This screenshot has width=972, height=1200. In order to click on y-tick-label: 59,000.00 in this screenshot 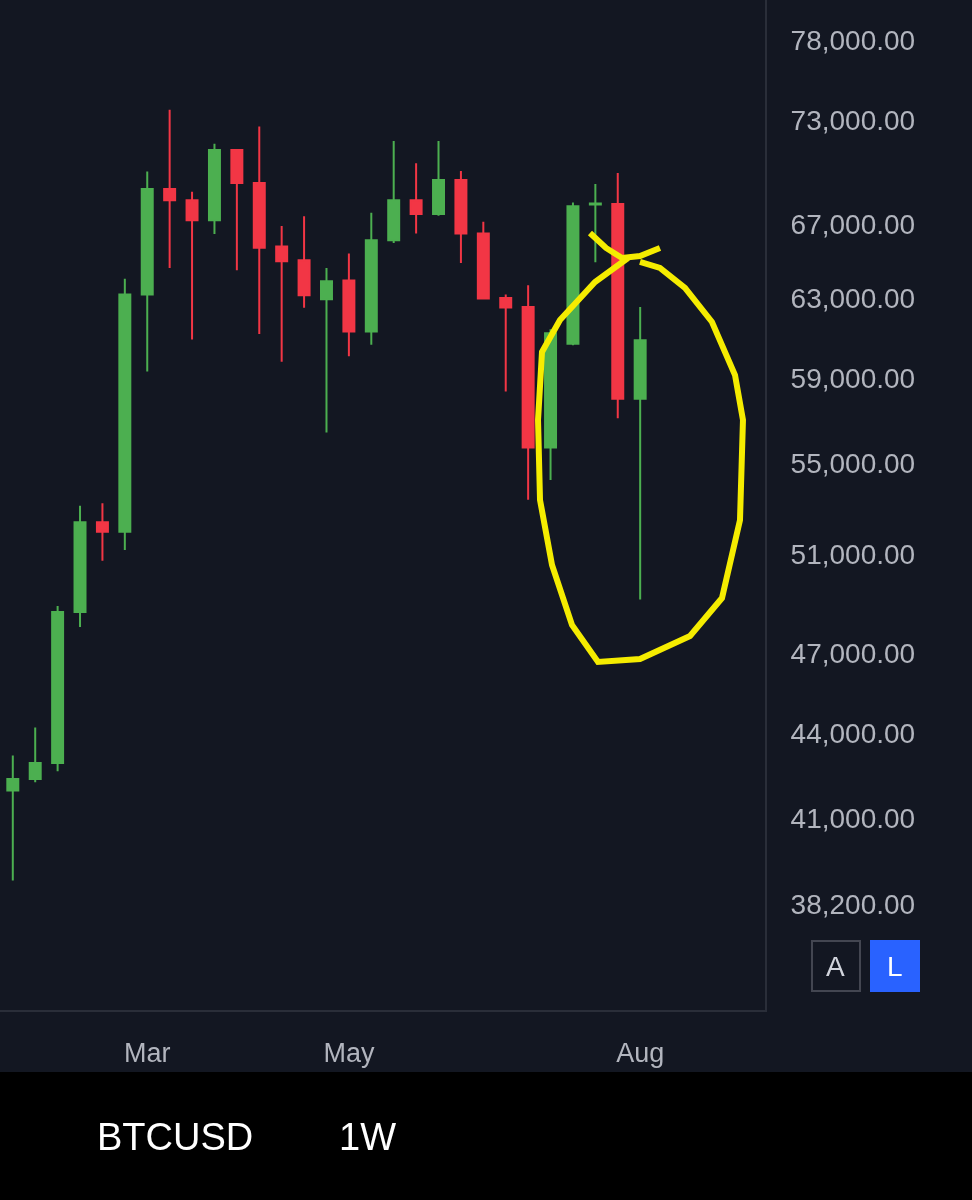, I will do `click(853, 378)`.